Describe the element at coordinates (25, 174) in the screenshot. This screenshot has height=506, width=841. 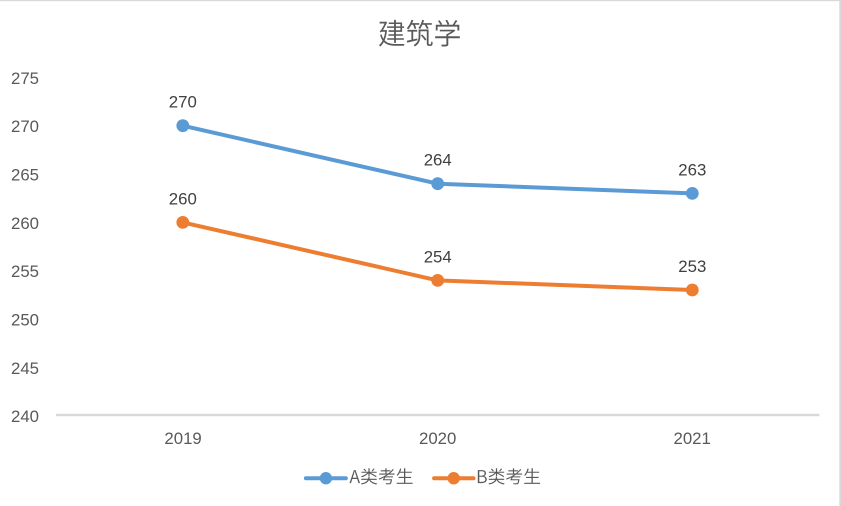
I see `svg-text: 265` at that location.